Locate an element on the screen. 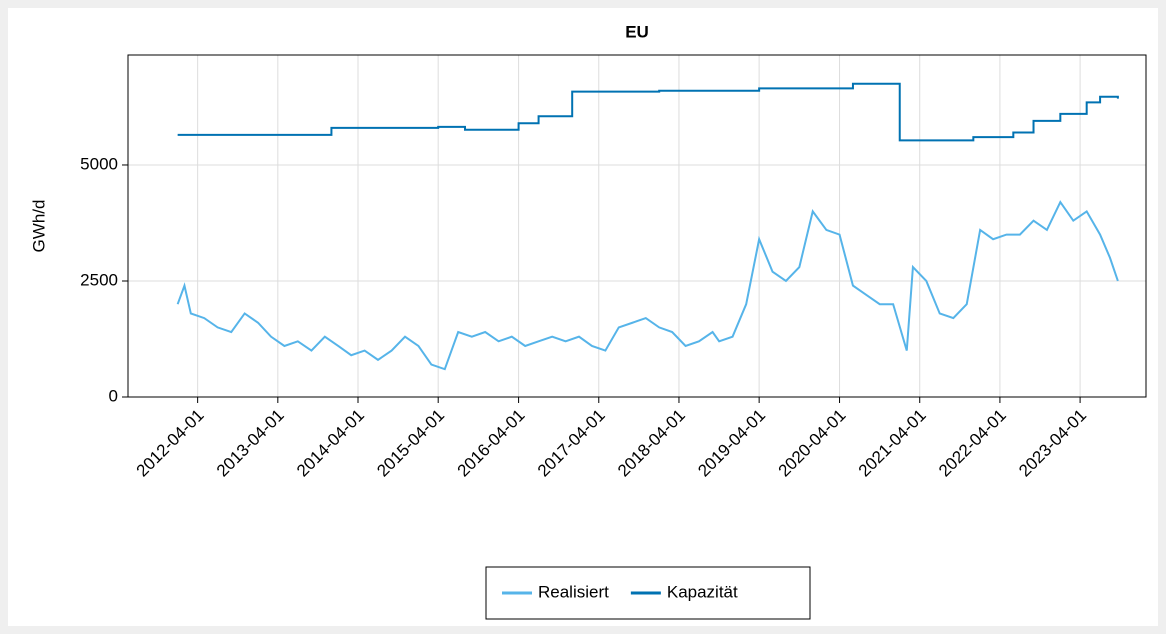  y-axis-label: GWh/d is located at coordinates (38, 226).